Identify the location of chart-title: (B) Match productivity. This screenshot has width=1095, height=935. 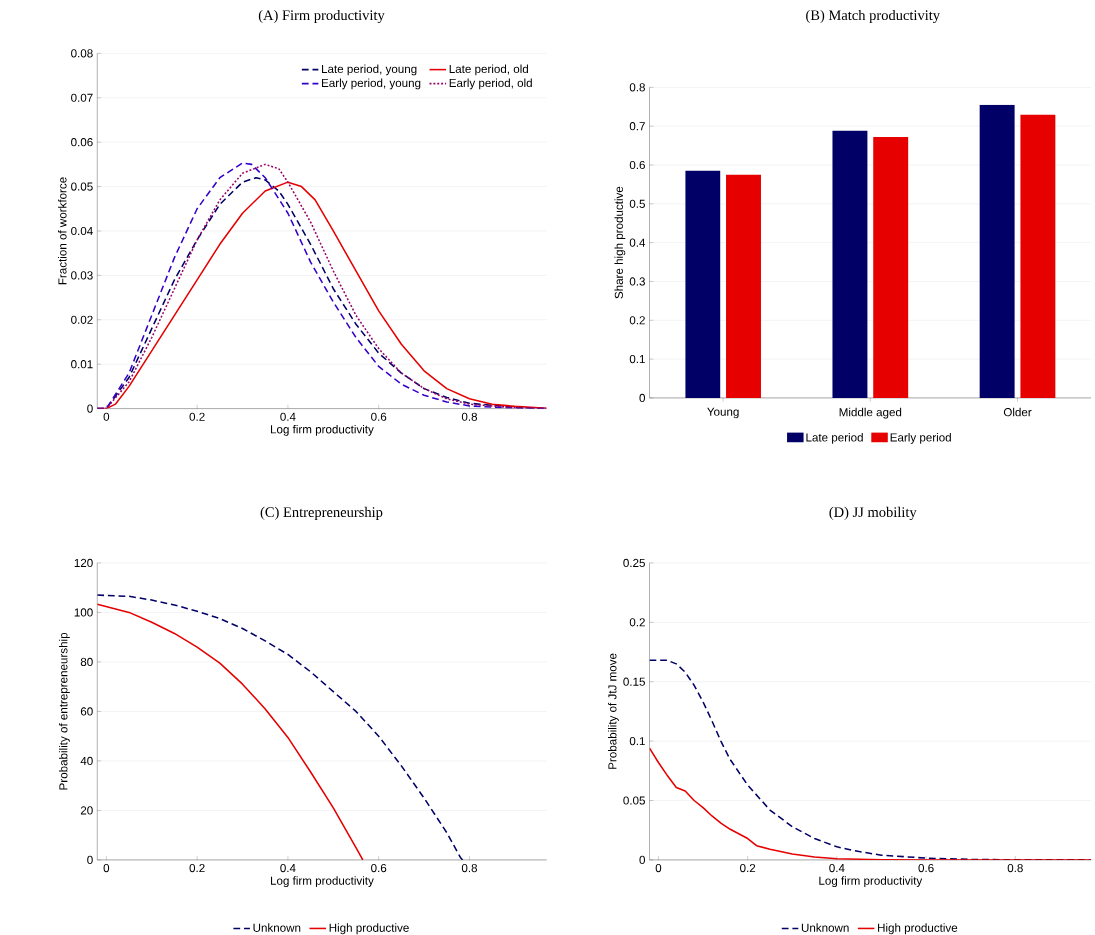
(873, 17).